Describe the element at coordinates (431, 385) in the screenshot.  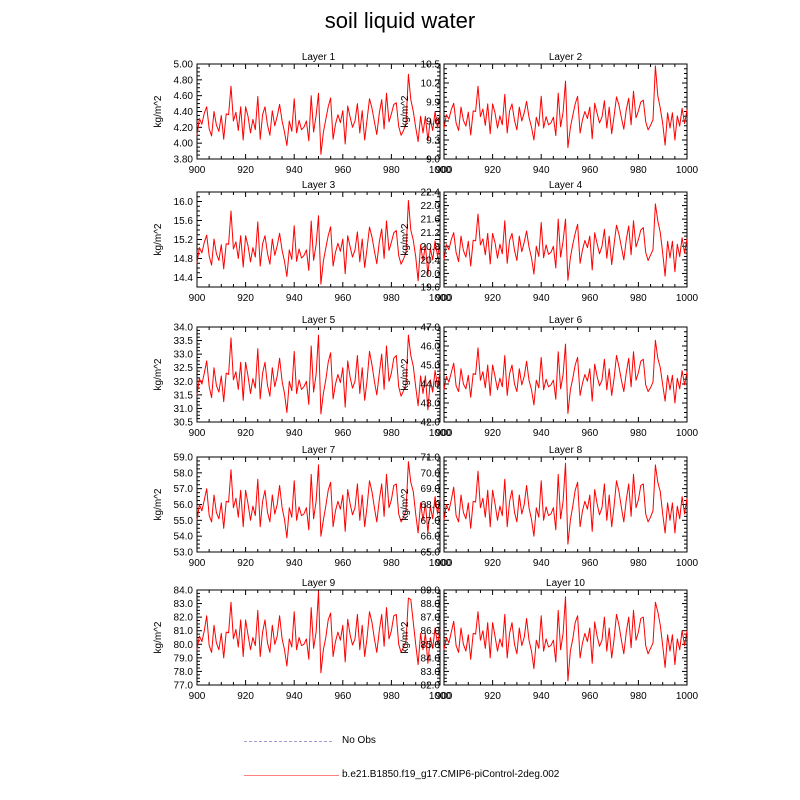
I see `y-tick-label: 44.0` at that location.